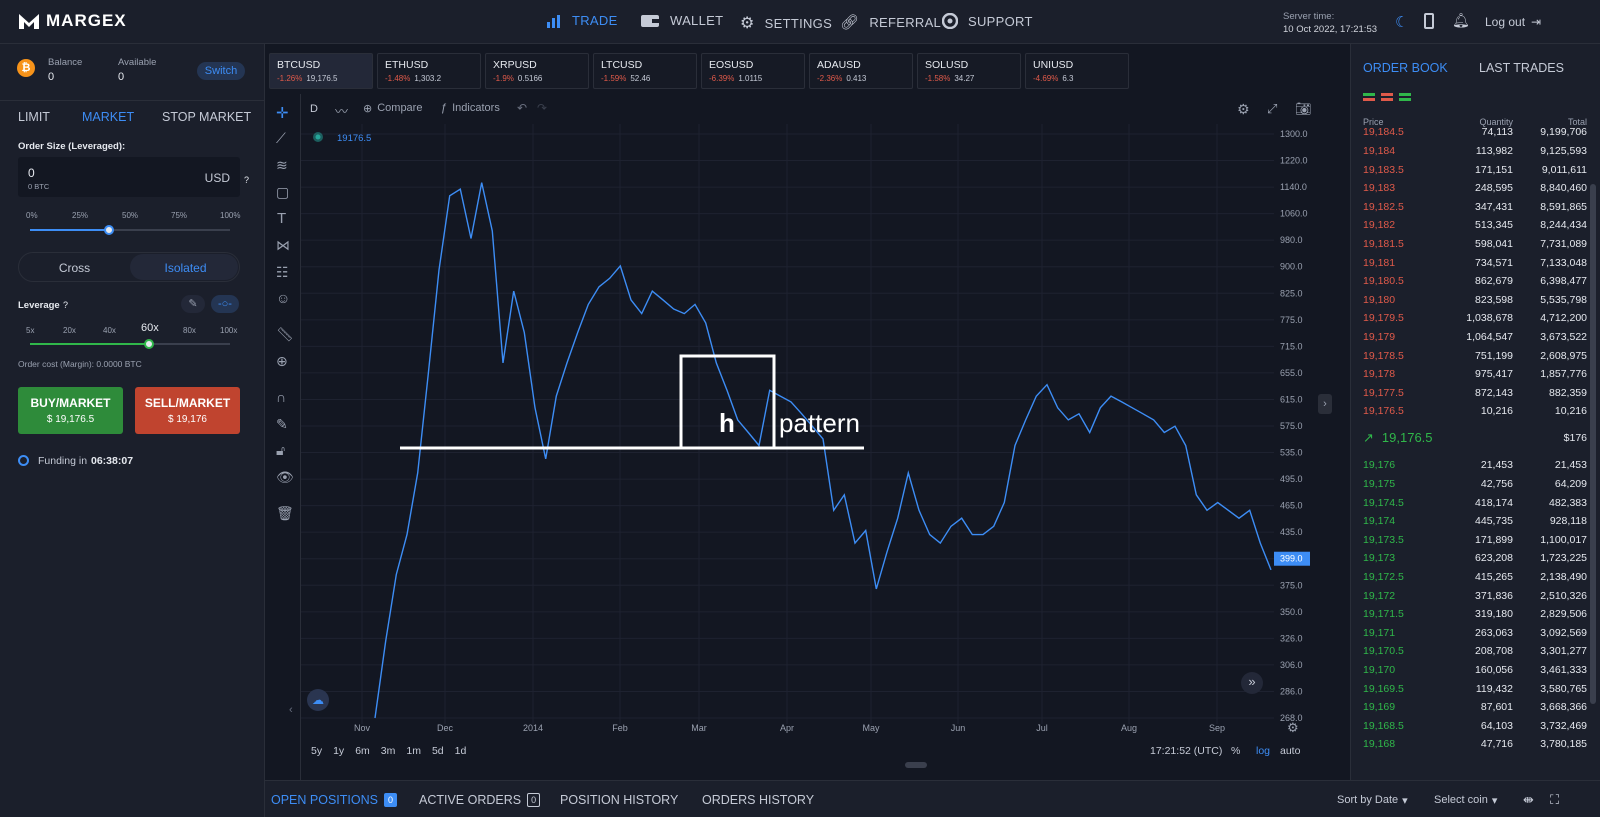 This screenshot has height=817, width=1600. Describe the element at coordinates (1475, 539) in the screenshot. I see `bid-row: 19,173.5 171,899 1,100,017` at that location.